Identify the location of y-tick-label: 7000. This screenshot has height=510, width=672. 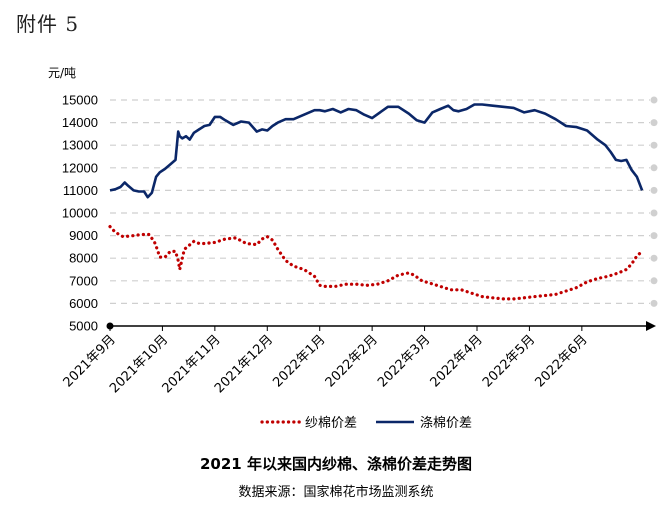
(83, 280).